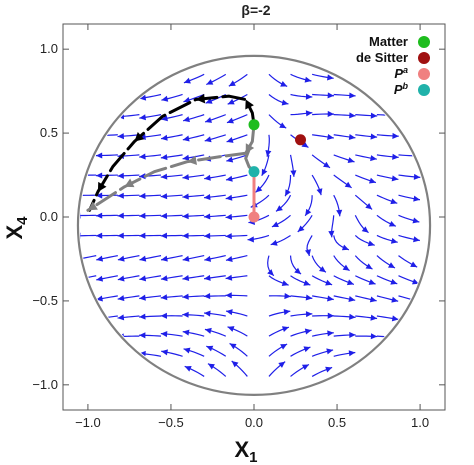 The height and width of the screenshot is (465, 474). I want to click on legend-label-p-b: Pb, so click(401, 89).